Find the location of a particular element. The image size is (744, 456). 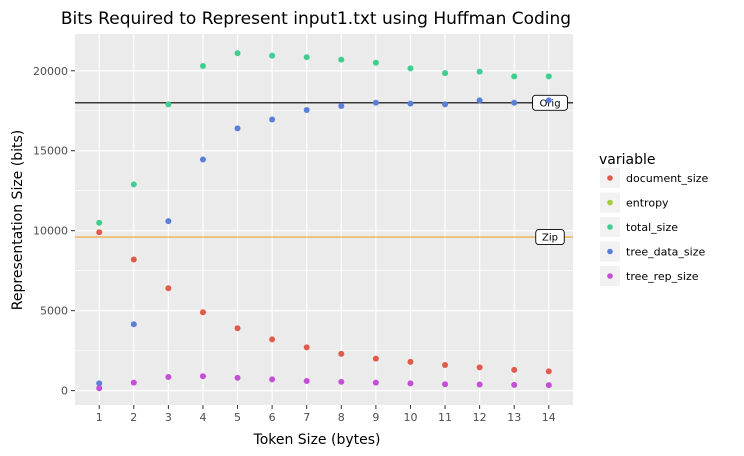

x-tick-label: 7 is located at coordinates (306, 417).